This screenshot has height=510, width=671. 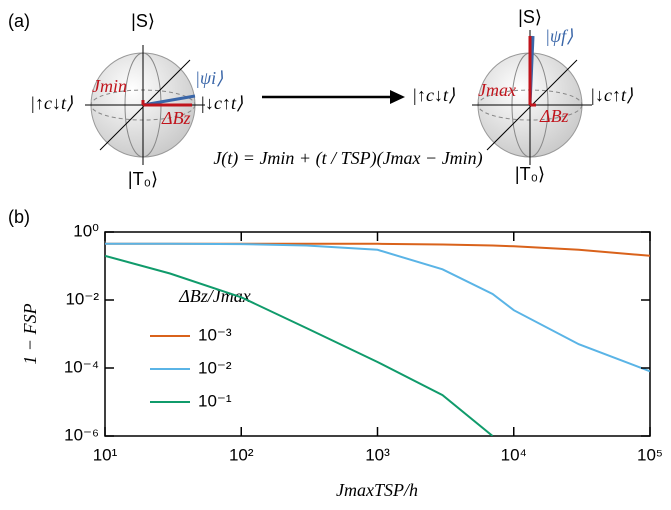 What do you see at coordinates (497, 90) in the screenshot?
I see `j-label: Jmax` at bounding box center [497, 90].